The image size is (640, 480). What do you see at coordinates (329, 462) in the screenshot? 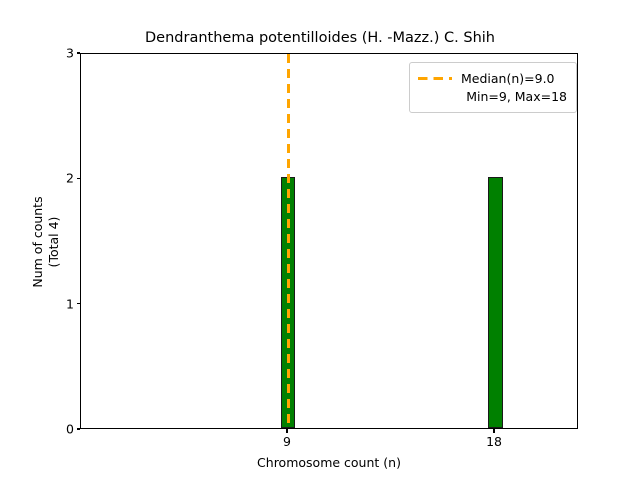
I see `x-axis-label: Chromosome count (n)` at bounding box center [329, 462].